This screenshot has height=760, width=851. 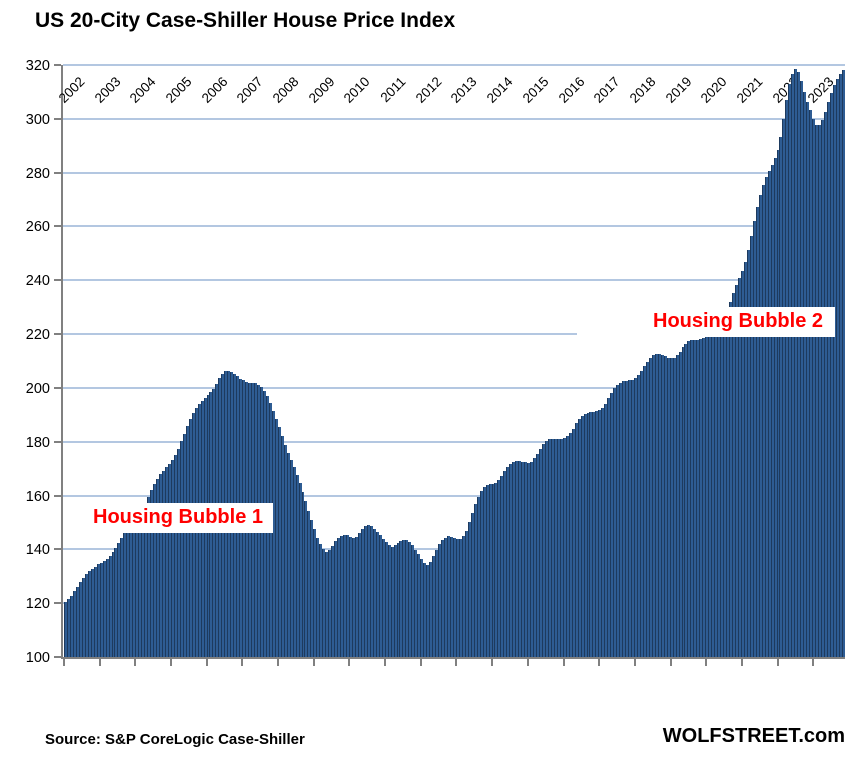 I want to click on y-tick, so click(x=57, y=603).